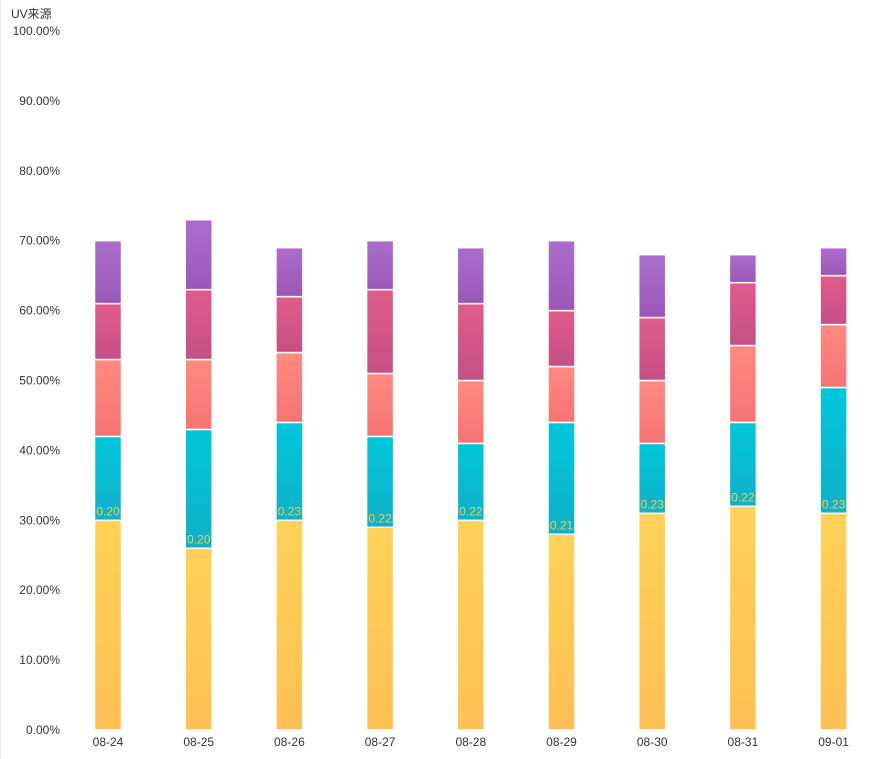 Image resolution: width=892 pixels, height=759 pixels. Describe the element at coordinates (39, 450) in the screenshot. I see `y-tick-label: 40.00%` at that location.